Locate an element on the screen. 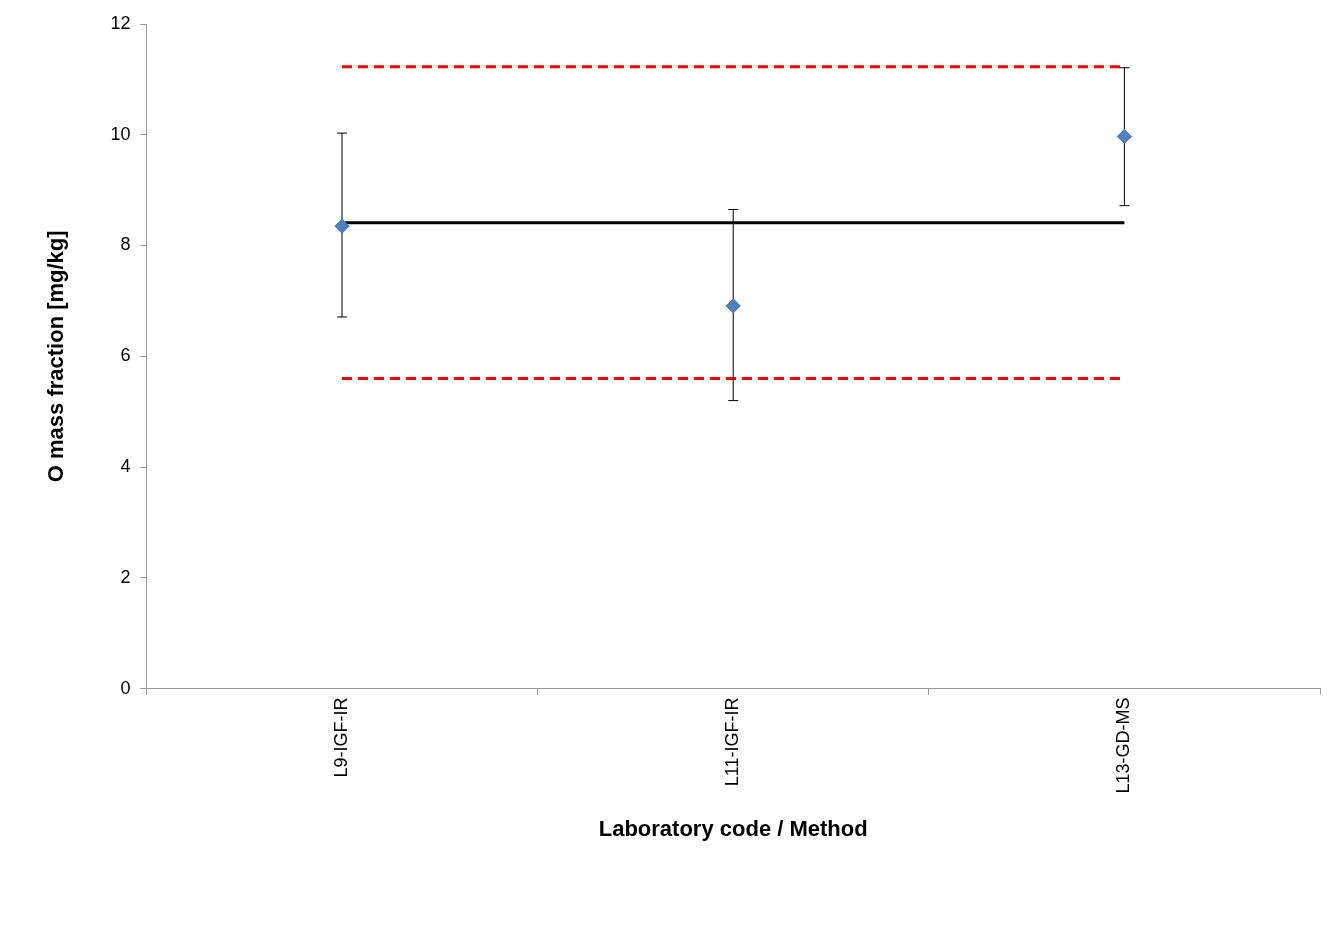  x-tick-label: L13-GD-MS is located at coordinates (1123, 745).